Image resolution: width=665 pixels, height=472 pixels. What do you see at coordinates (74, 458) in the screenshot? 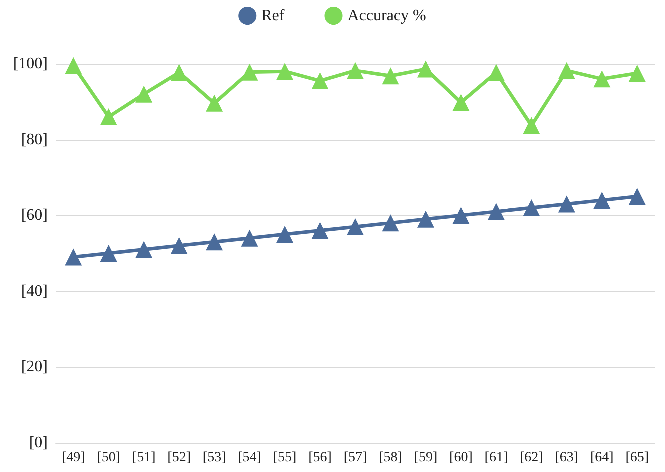
I see `x-tick-label: [49]` at bounding box center [74, 458].